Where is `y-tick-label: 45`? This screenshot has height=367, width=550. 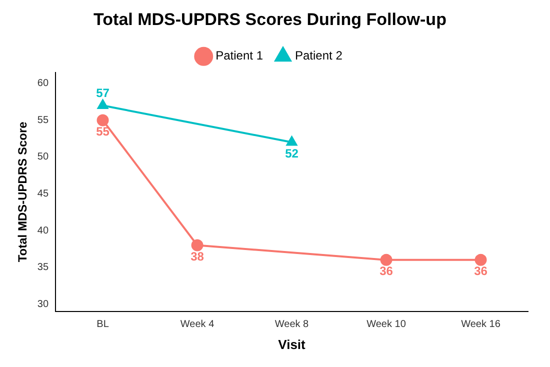 y-tick-label: 45 is located at coordinates (43, 194).